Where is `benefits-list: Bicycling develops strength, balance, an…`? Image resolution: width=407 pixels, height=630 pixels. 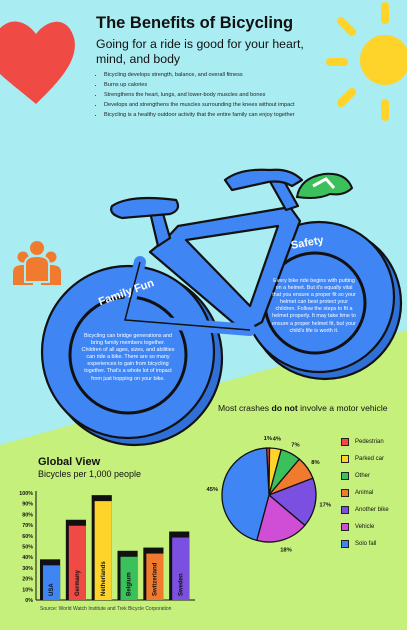
benefits-list: Bicycling develops strength, balance, an… is located at coordinates (223, 95).